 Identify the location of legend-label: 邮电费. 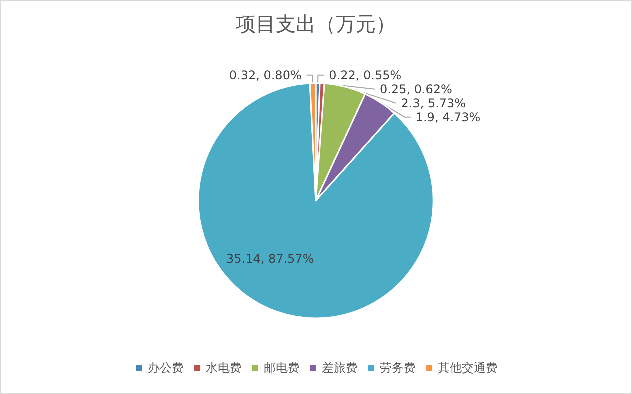
(282, 368).